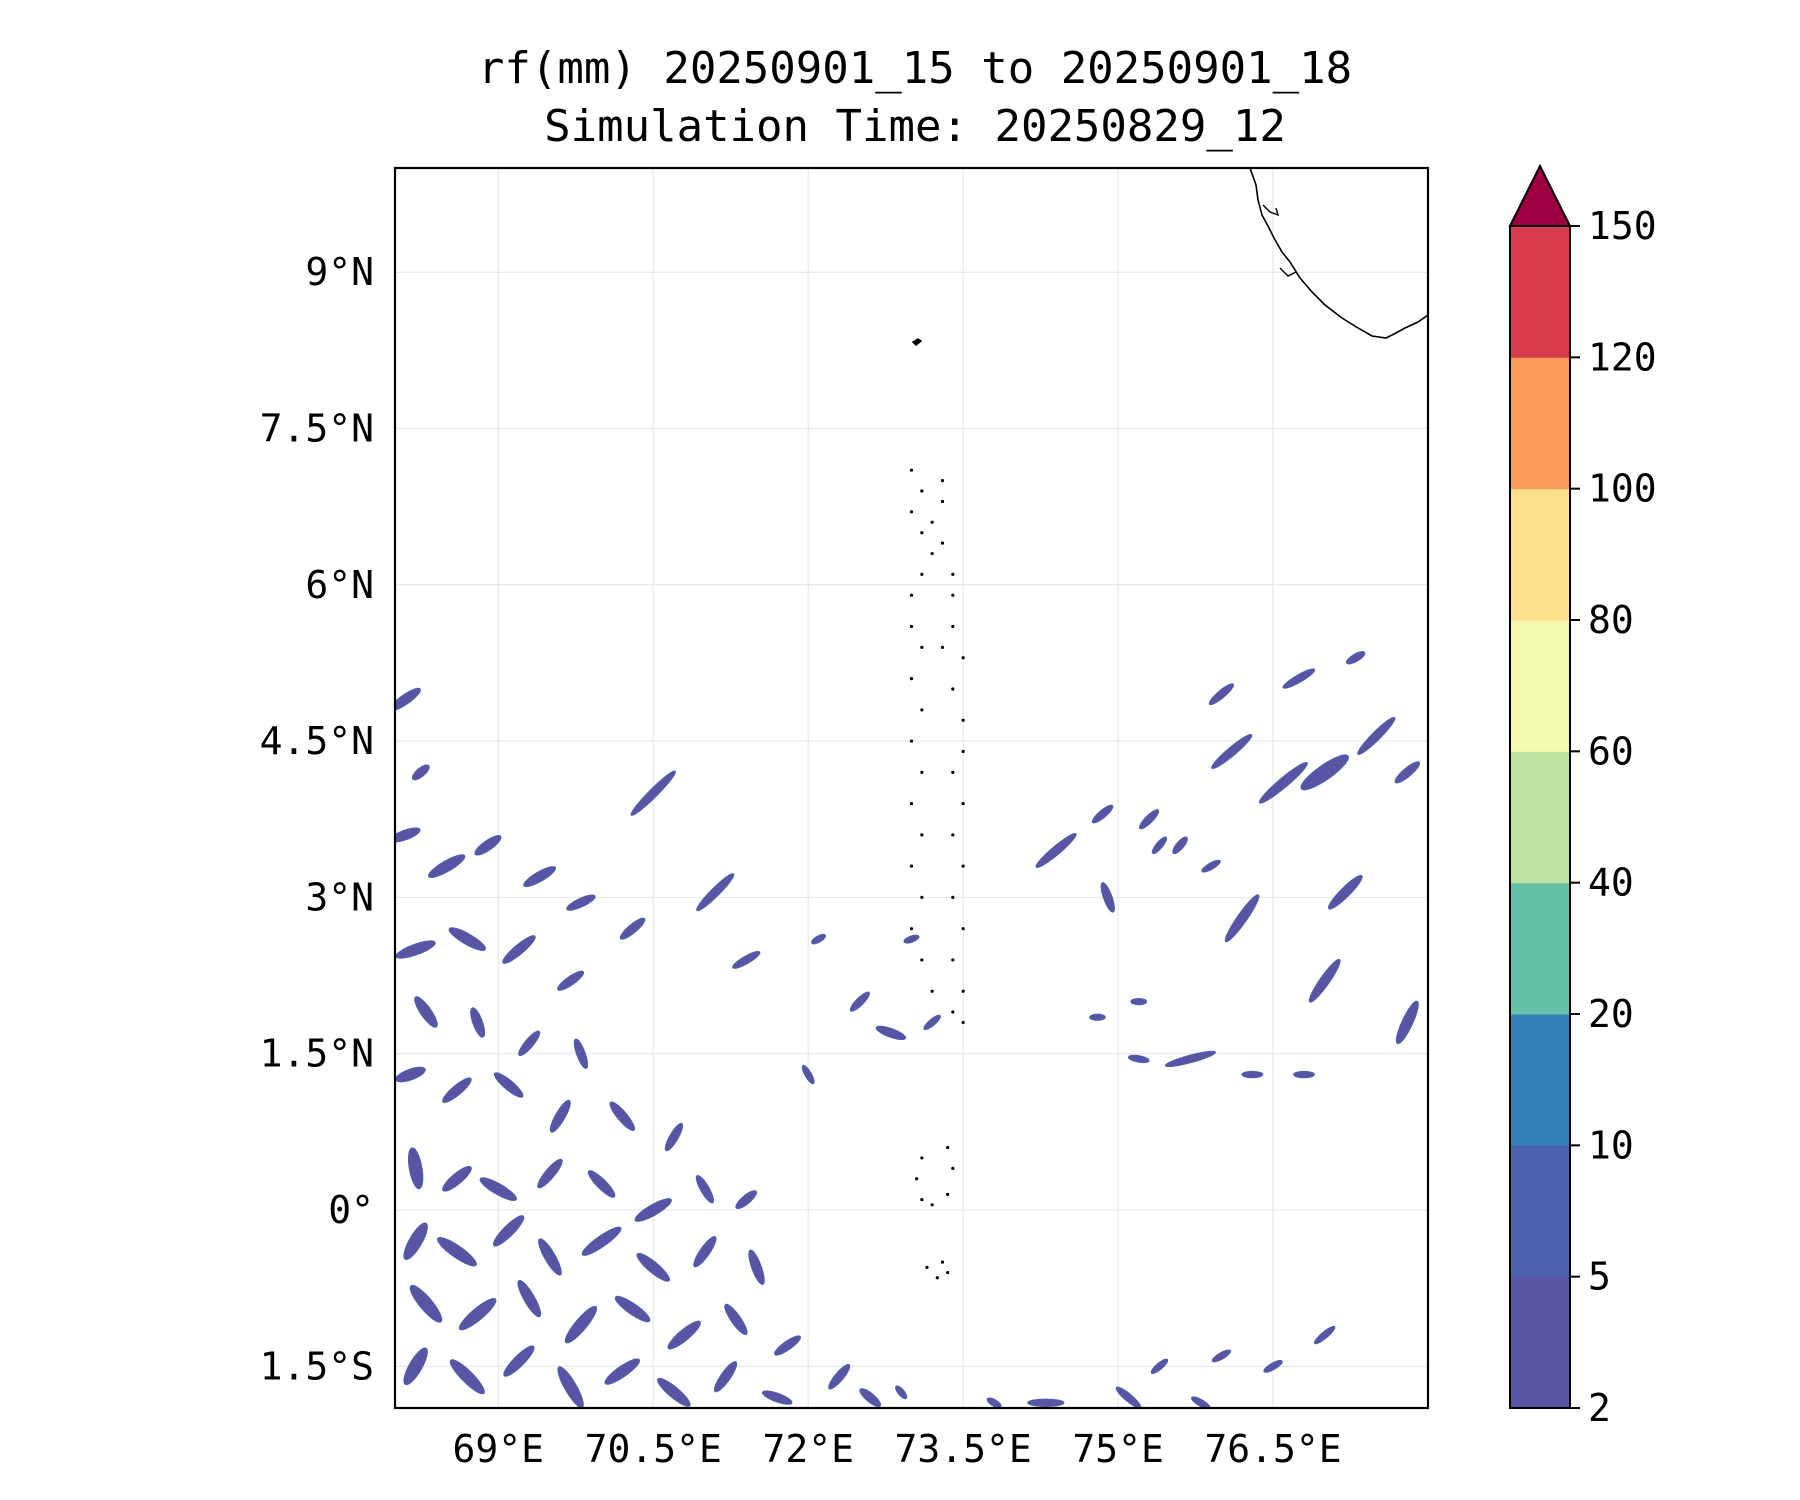 This screenshot has width=1800, height=1500. I want to click on lon-tick-label: 69°E, so click(499, 1449).